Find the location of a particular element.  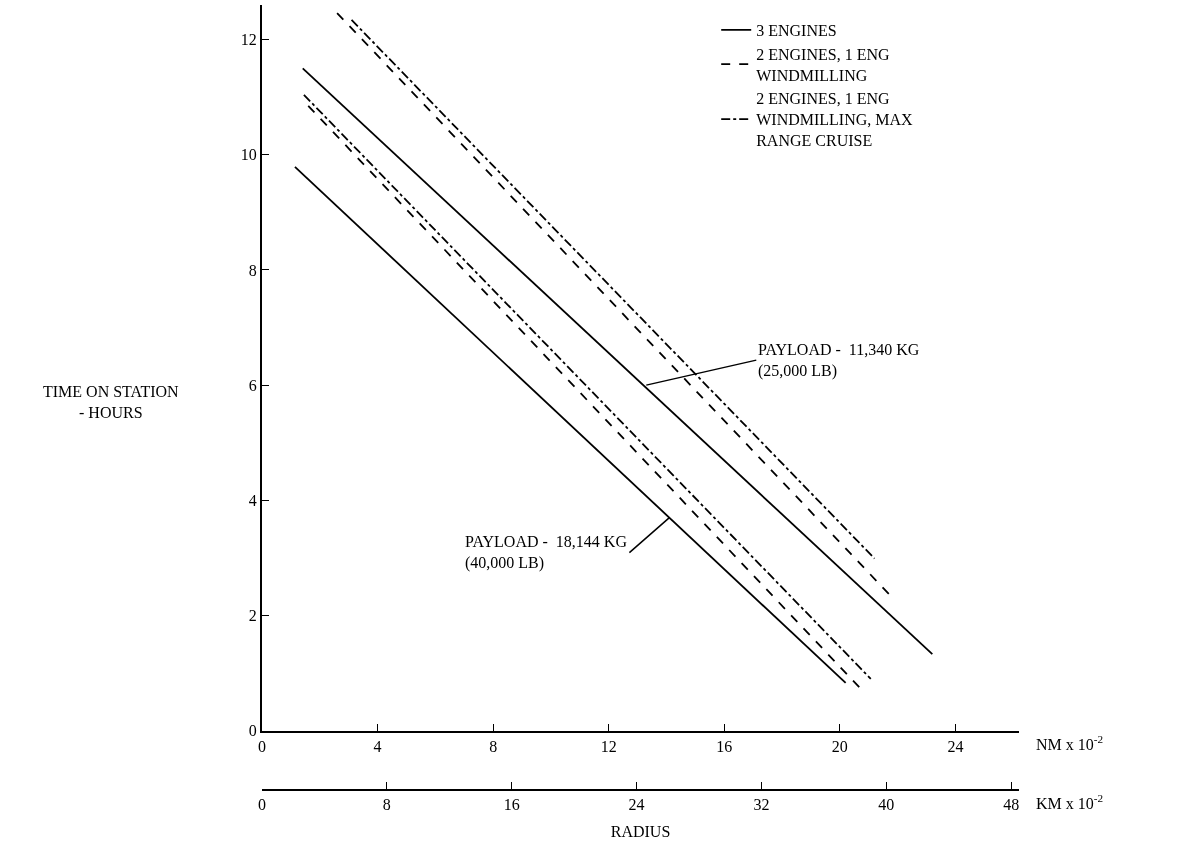

x2-tick-label: 40 is located at coordinates (886, 805).